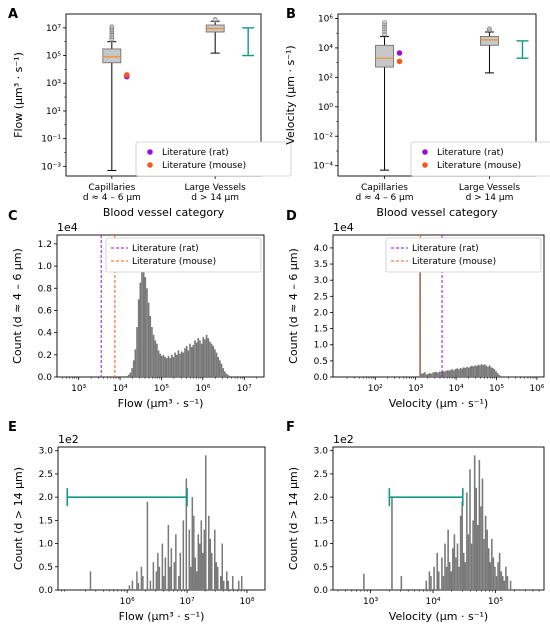  What do you see at coordinates (150, 152) in the screenshot?
I see `legend-marker` at bounding box center [150, 152].